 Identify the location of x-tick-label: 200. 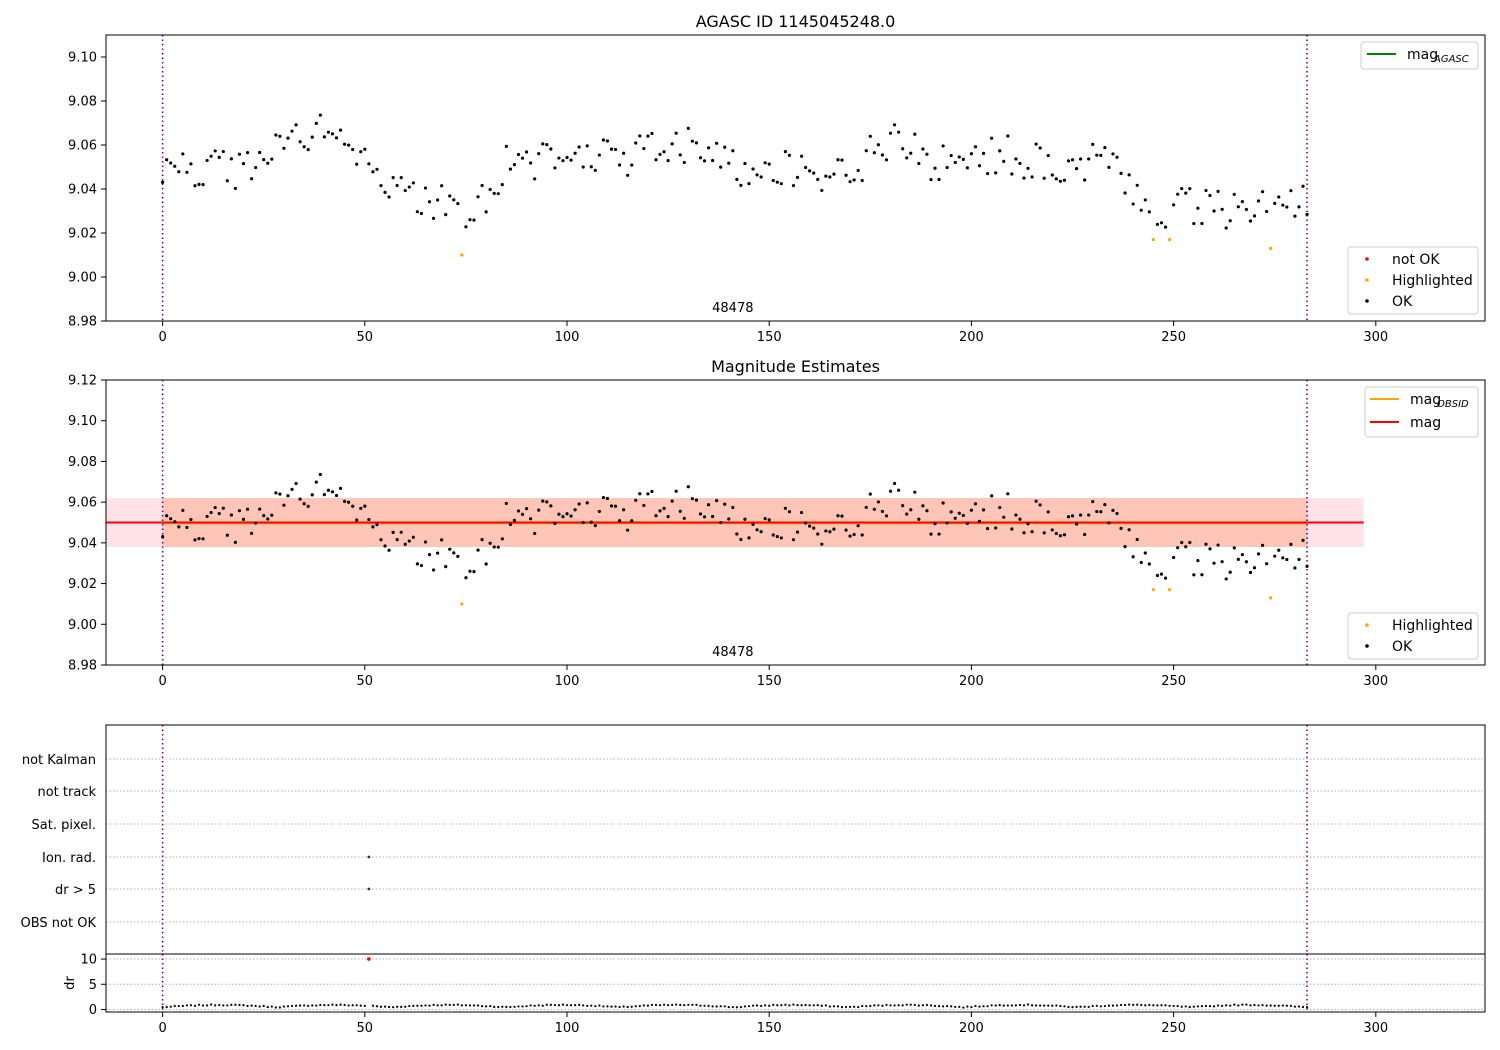
(971, 681).